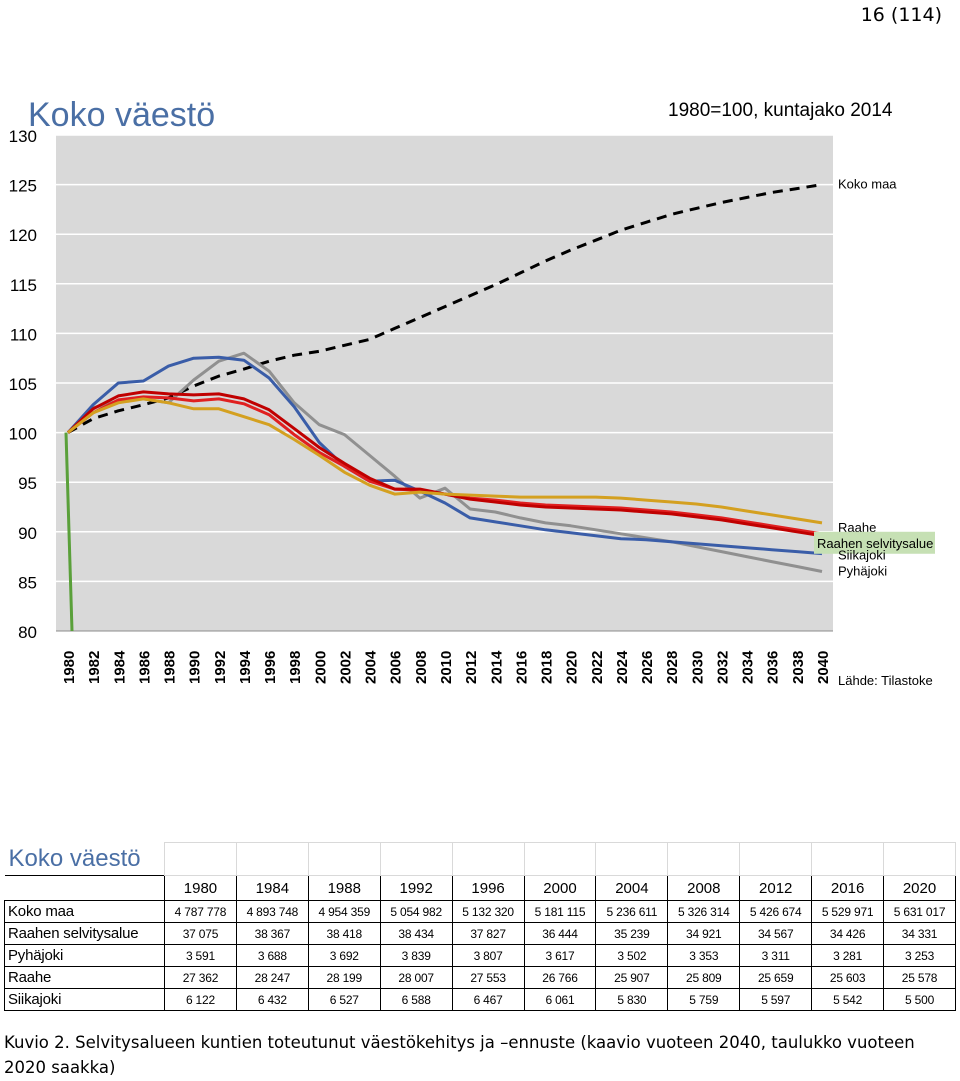  What do you see at coordinates (23, 434) in the screenshot?
I see `y-tick-label: 100` at bounding box center [23, 434].